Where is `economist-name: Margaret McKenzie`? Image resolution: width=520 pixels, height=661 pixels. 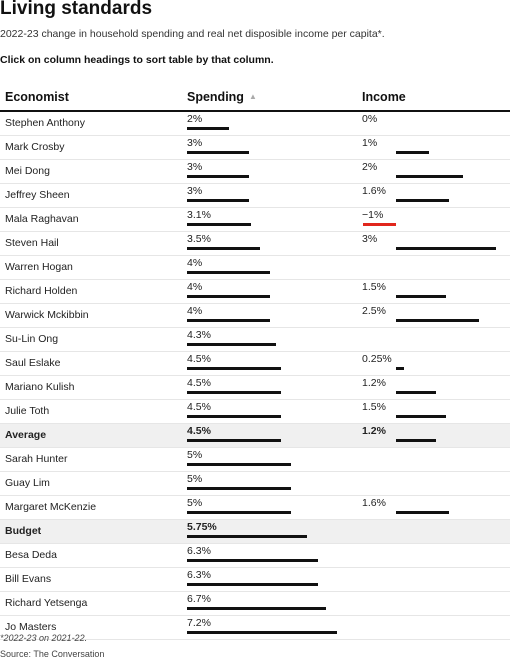 economist-name: Margaret McKenzie is located at coordinates (51, 507).